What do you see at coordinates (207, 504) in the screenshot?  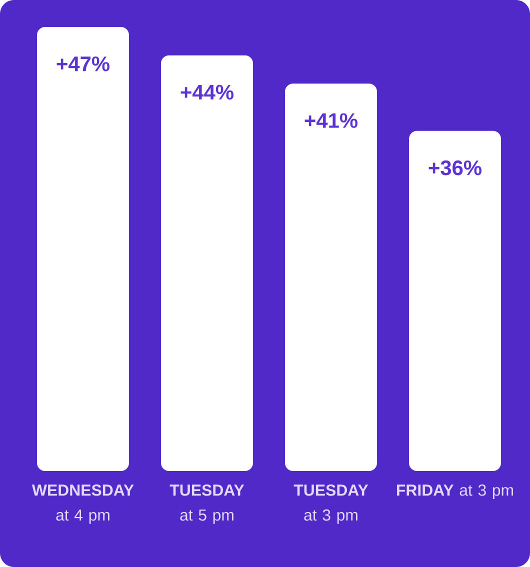 I see `x-tick-label: TUESDAY at 5 pm` at bounding box center [207, 504].